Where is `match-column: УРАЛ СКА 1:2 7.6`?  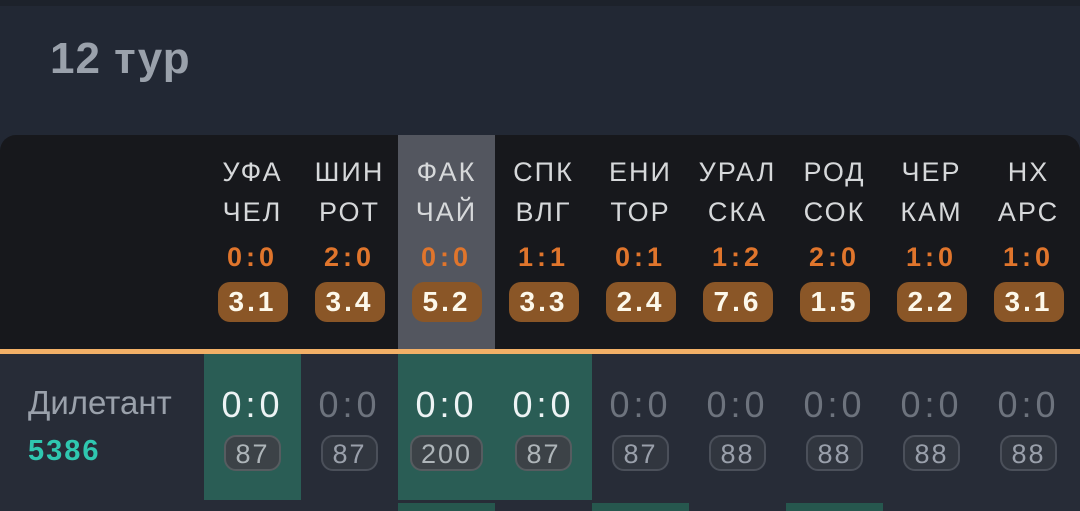 match-column: УРАЛ СКА 1:2 7.6 is located at coordinates (737, 242).